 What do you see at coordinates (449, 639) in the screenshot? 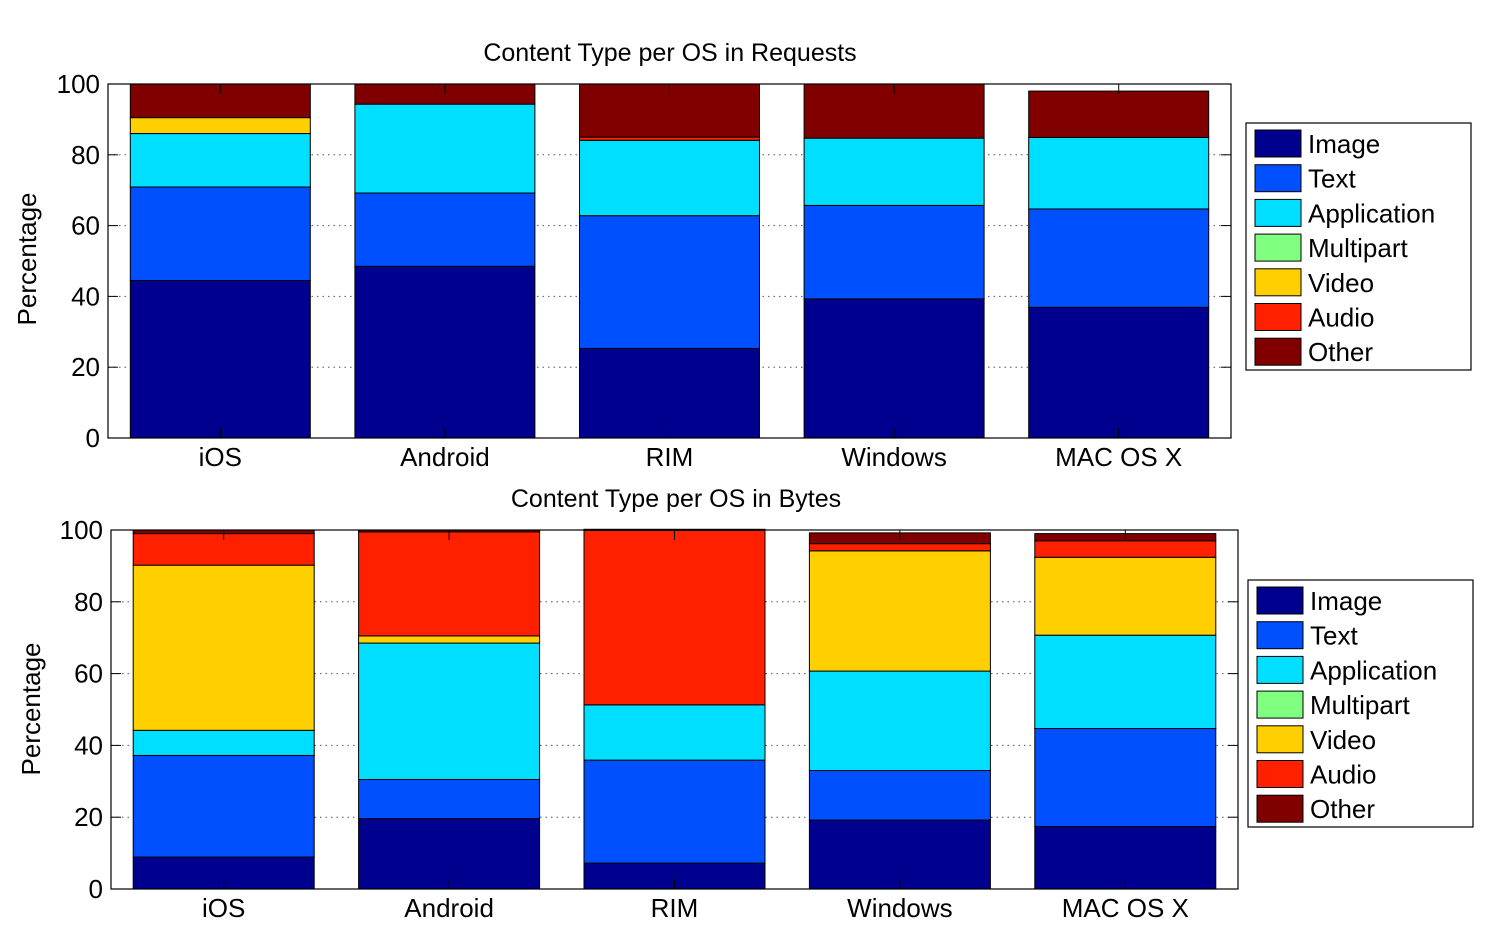
I see `bytes-bar-video-android` at bounding box center [449, 639].